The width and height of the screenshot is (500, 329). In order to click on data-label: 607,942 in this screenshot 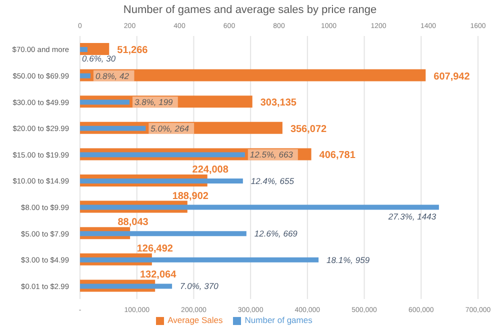, I will do `click(452, 76)`.